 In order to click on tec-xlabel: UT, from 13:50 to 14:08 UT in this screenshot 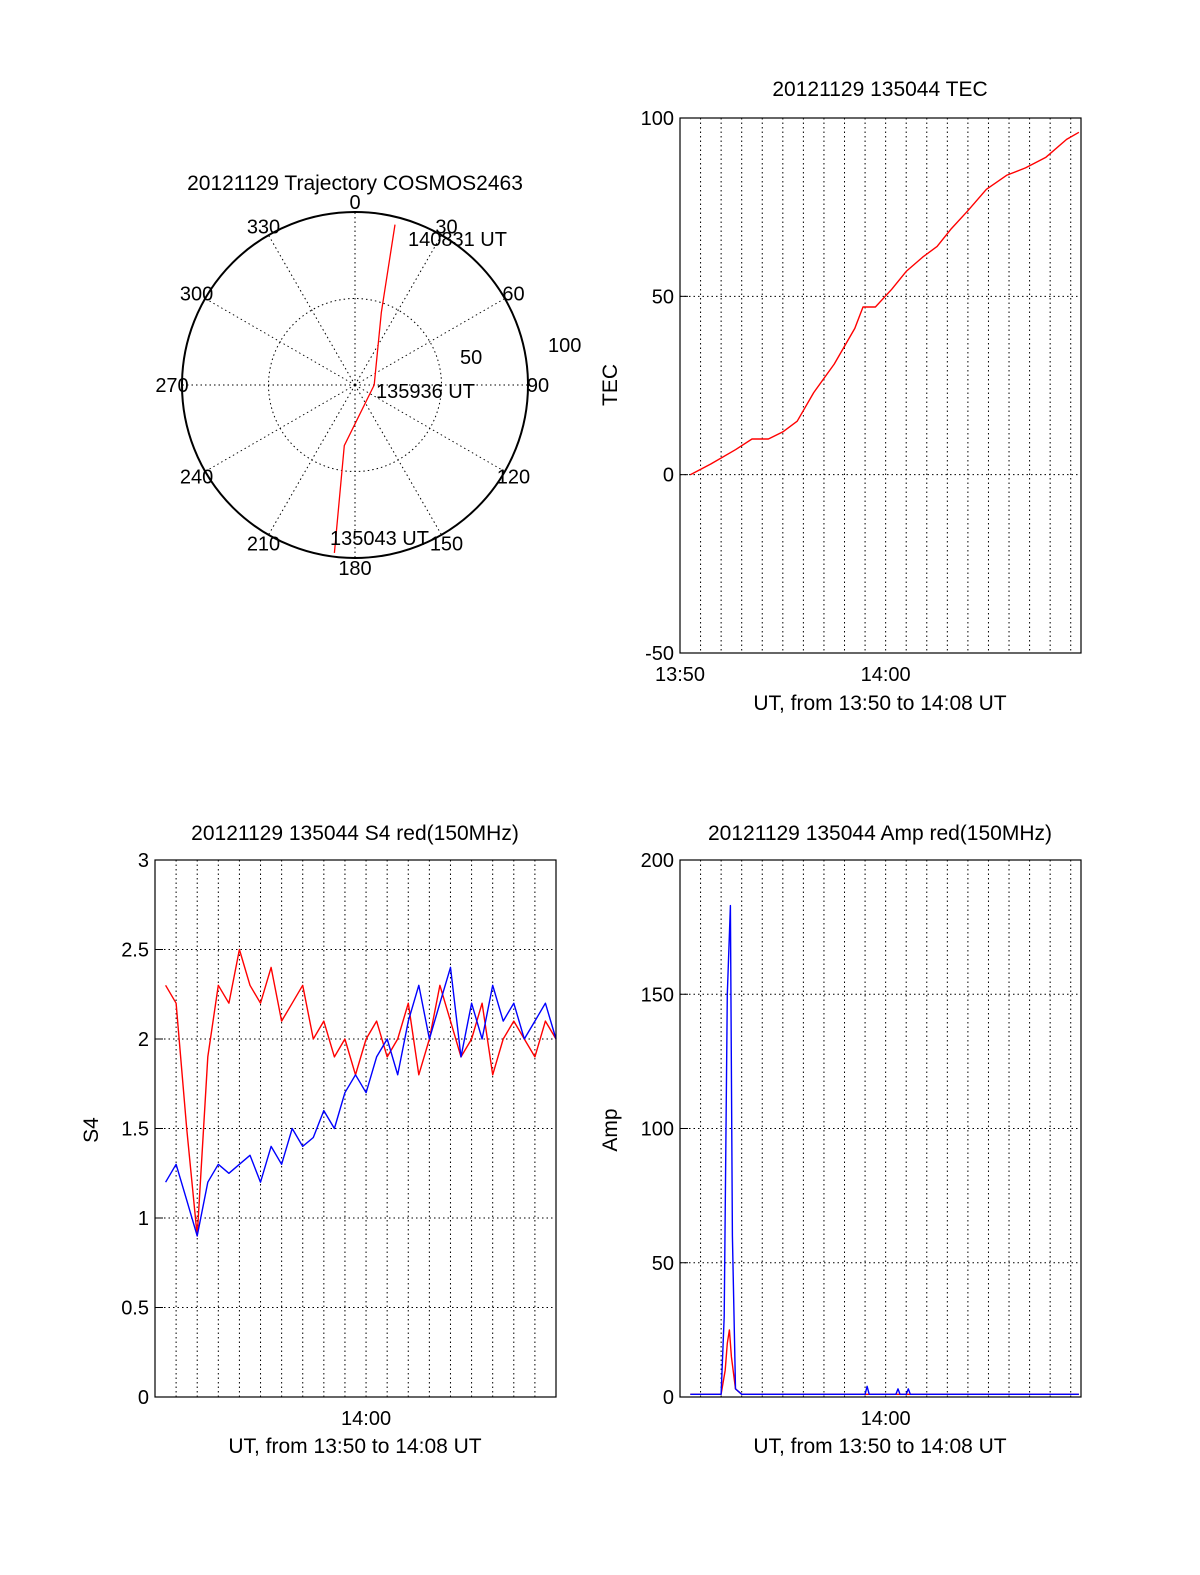, I will do `click(879, 703)`.